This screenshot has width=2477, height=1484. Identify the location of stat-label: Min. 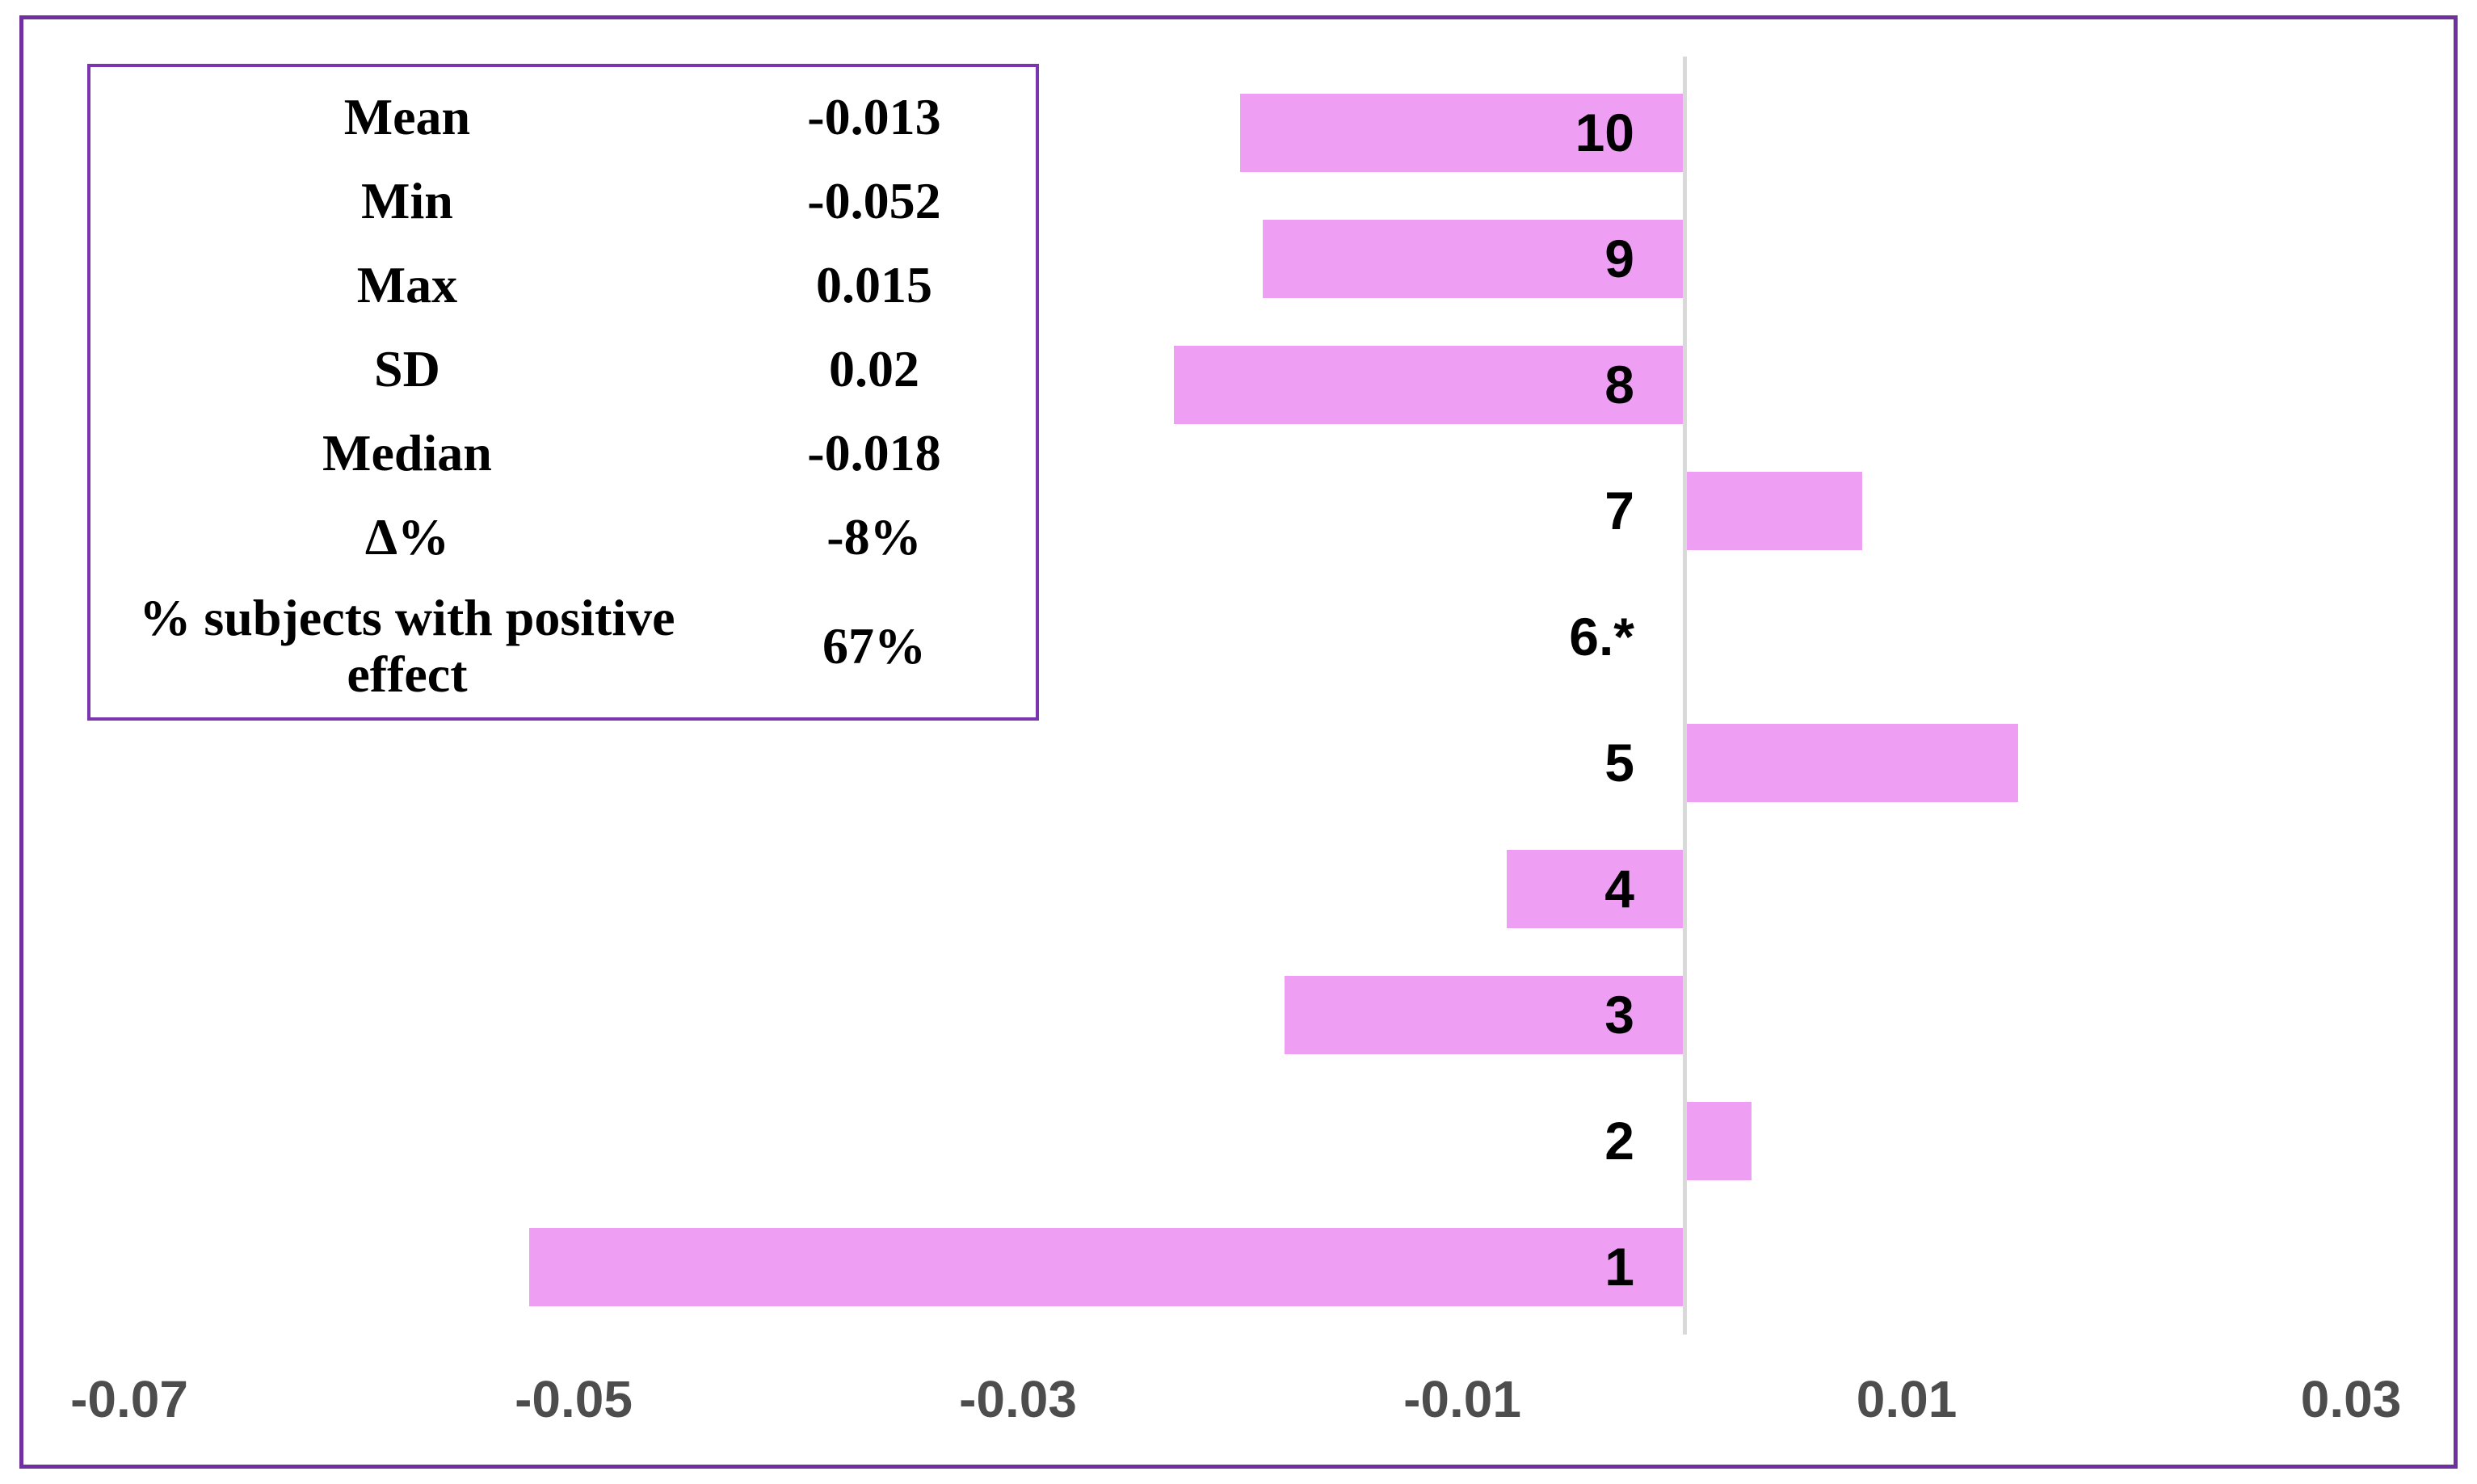
(407, 201).